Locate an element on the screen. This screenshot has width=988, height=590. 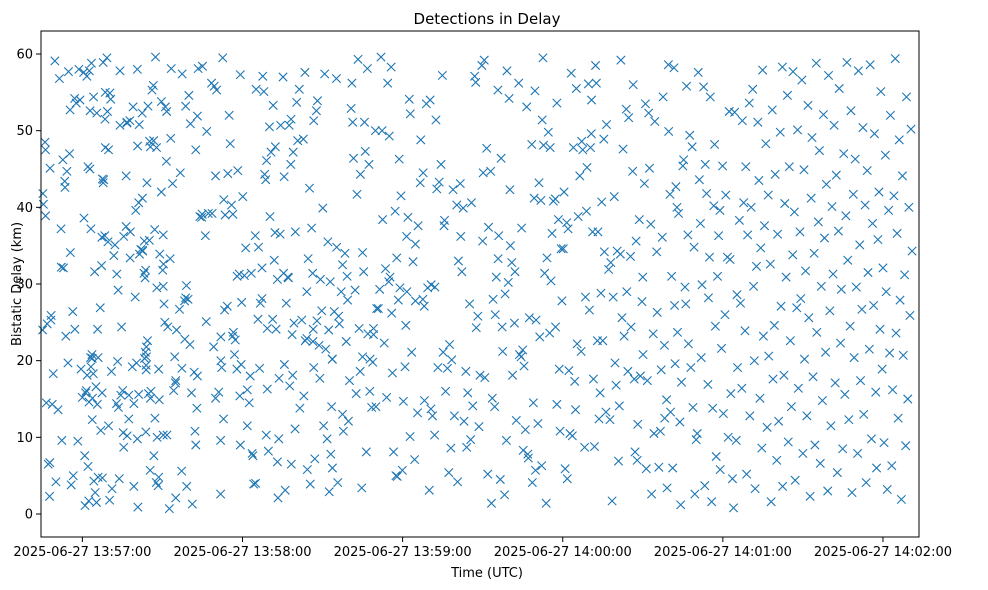
y-tick-label: 20 is located at coordinates (24, 361).